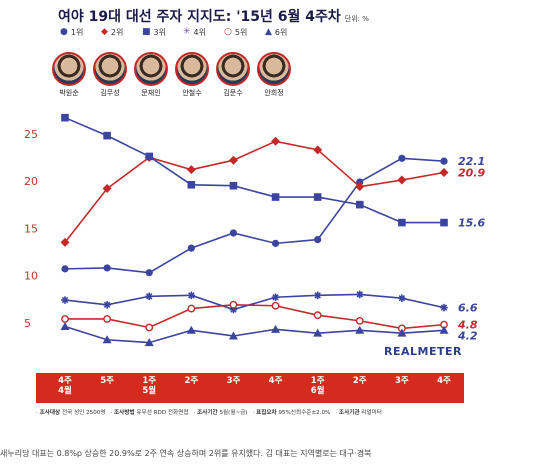 The height and width of the screenshot is (464, 550). I want to click on candidate-name: 안희정, so click(274, 93).